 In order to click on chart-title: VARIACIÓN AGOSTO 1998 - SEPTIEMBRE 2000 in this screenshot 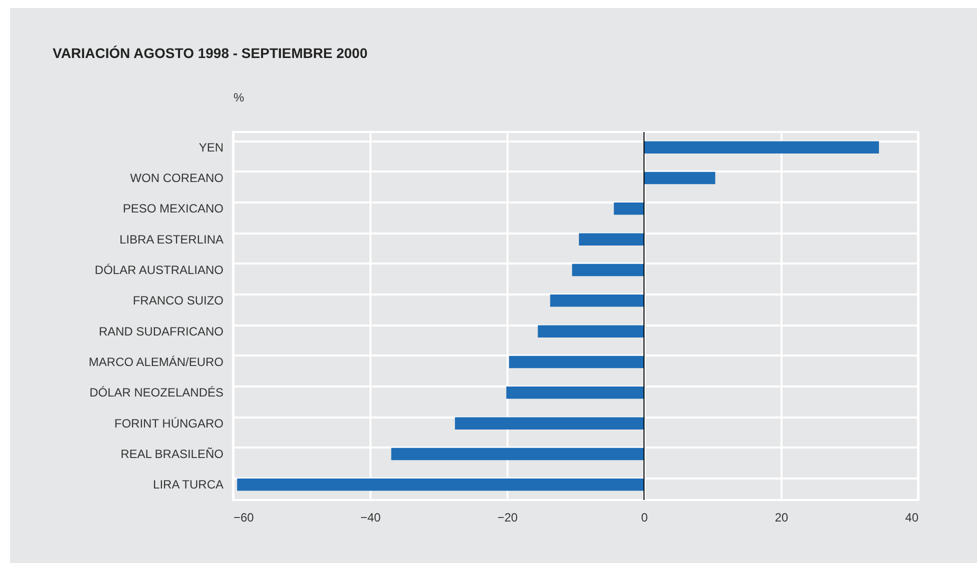, I will do `click(210, 53)`.